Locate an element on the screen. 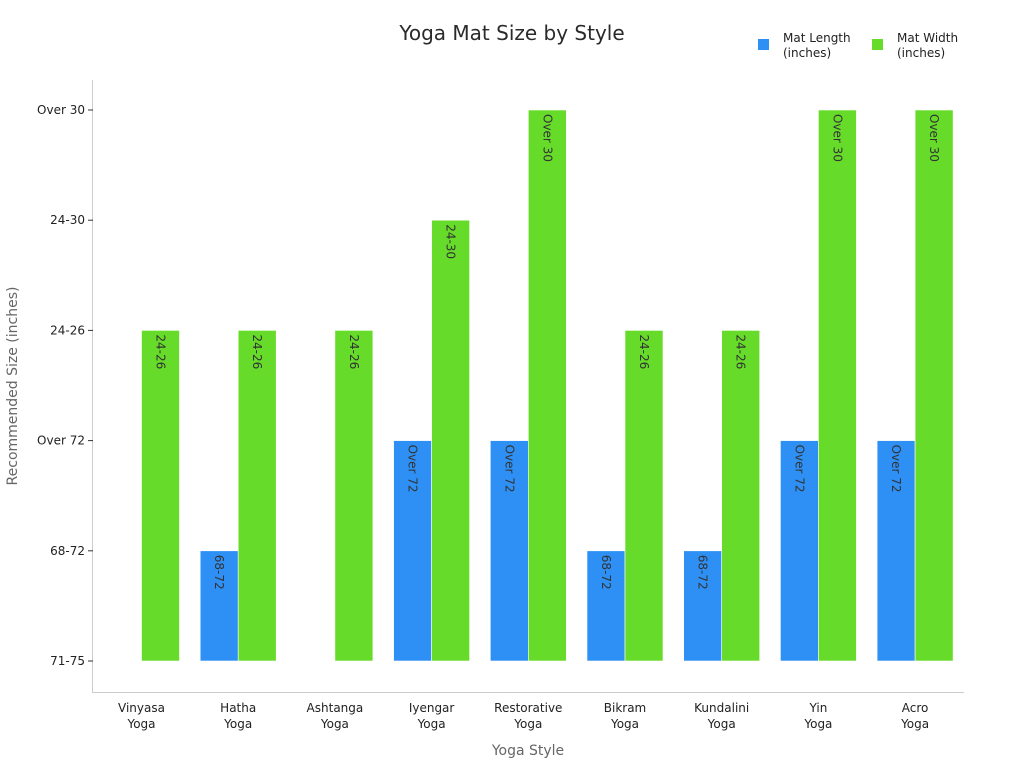 This screenshot has height=768, width=1024. y-tick-label: Over 72 is located at coordinates (61, 441).